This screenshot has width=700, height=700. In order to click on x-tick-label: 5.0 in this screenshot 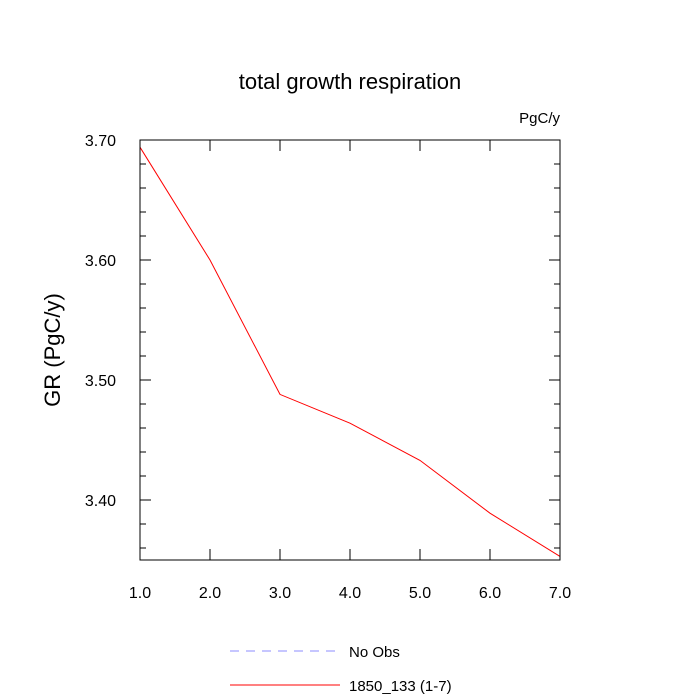, I will do `click(420, 593)`.